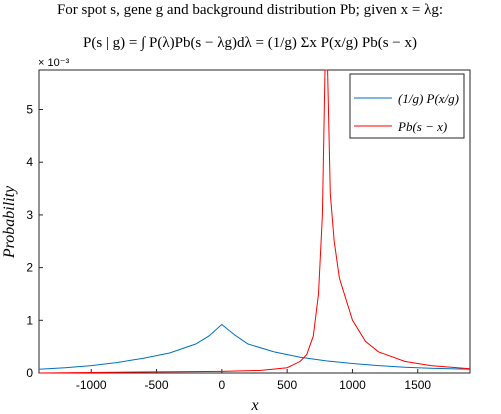 This screenshot has width=501, height=414. I want to click on x-tick-label: 1000, so click(352, 385).